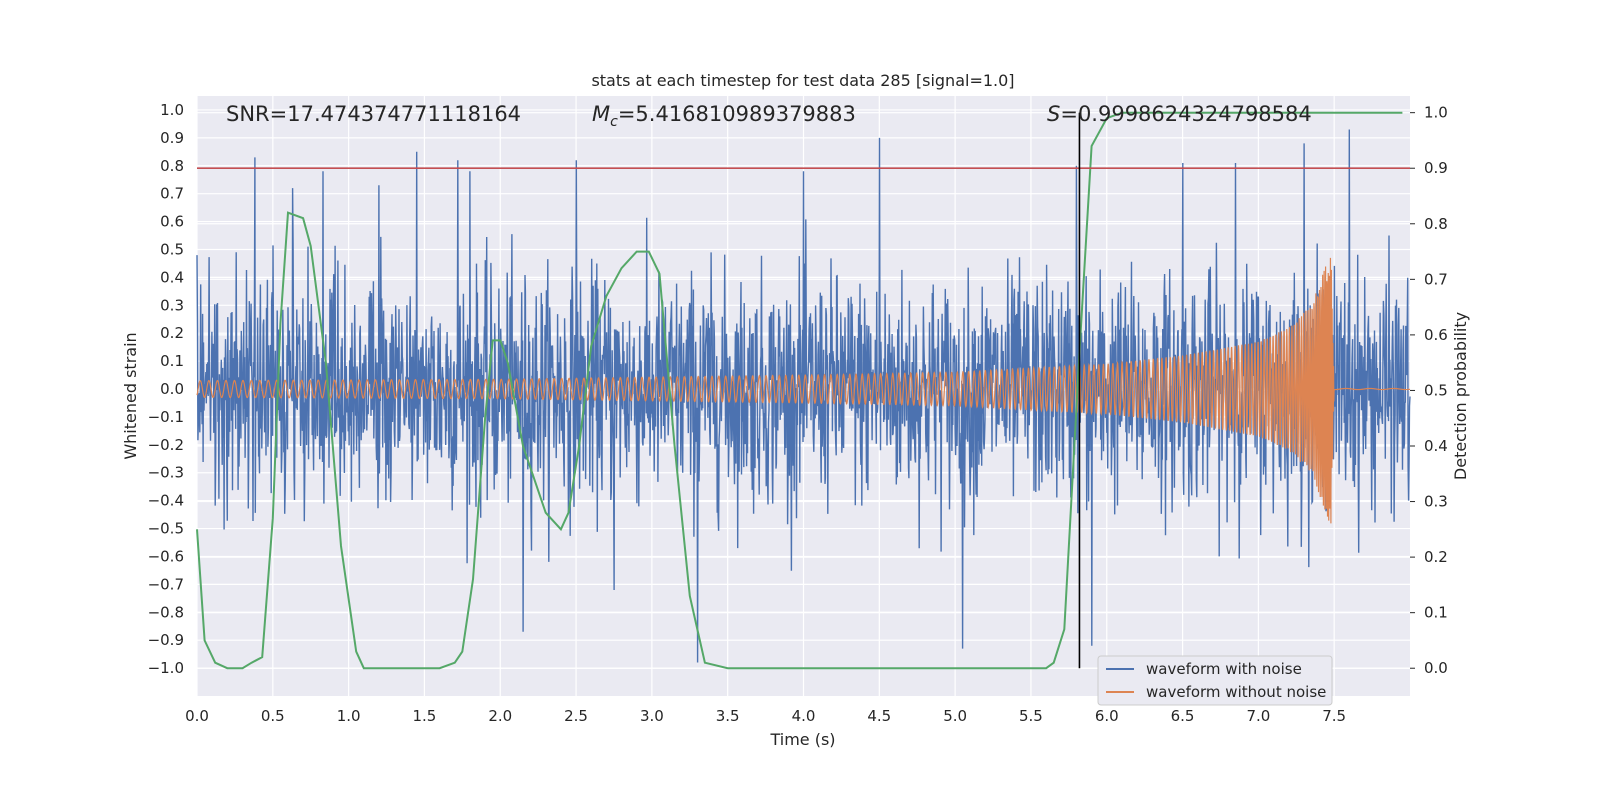  What do you see at coordinates (576, 716) in the screenshot?
I see `x-tick-label: 2.5` at bounding box center [576, 716].